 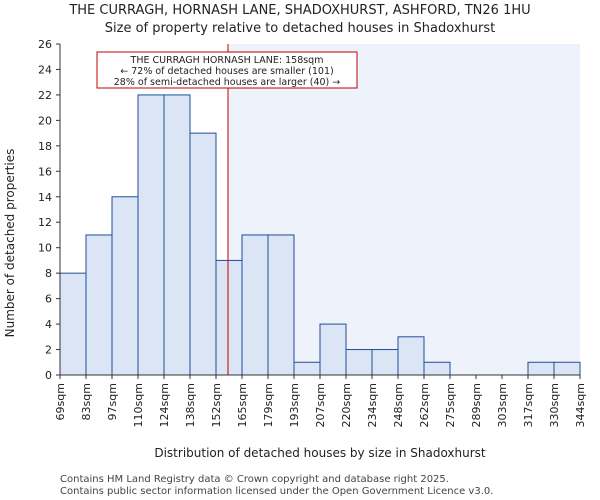 What do you see at coordinates (320, 405) in the screenshot?
I see `x-tick-label: 207sqm` at bounding box center [320, 405].